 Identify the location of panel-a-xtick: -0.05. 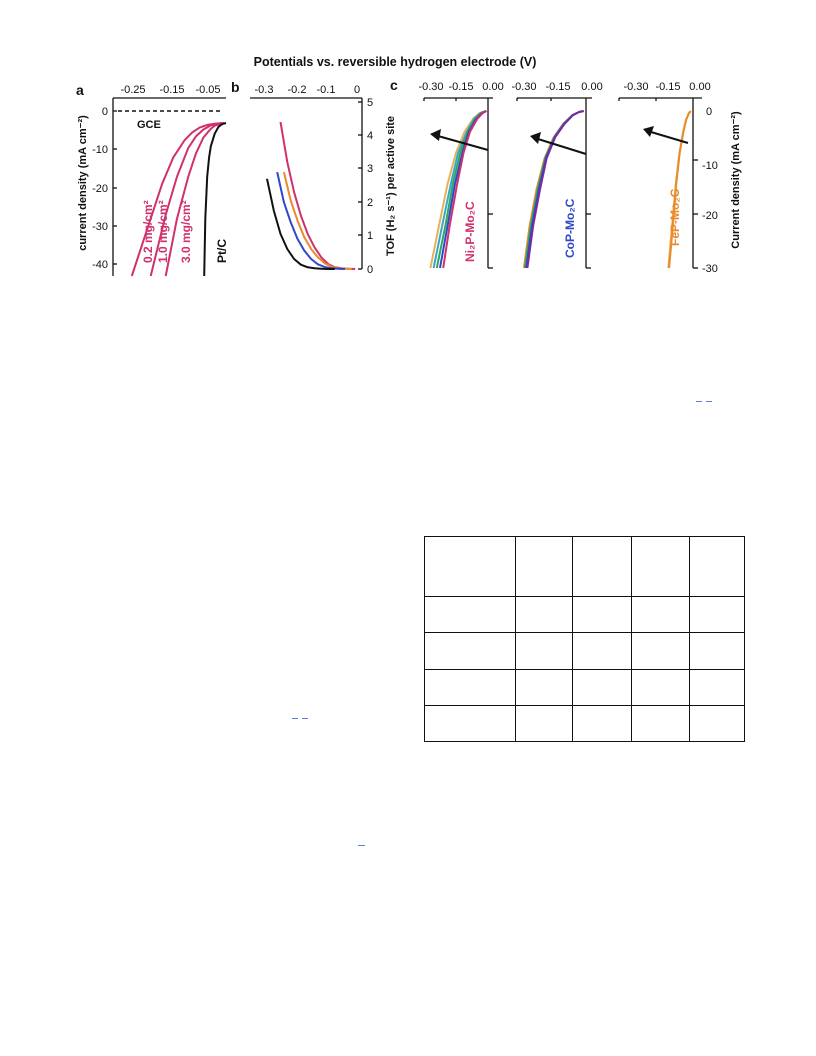
(207, 90).